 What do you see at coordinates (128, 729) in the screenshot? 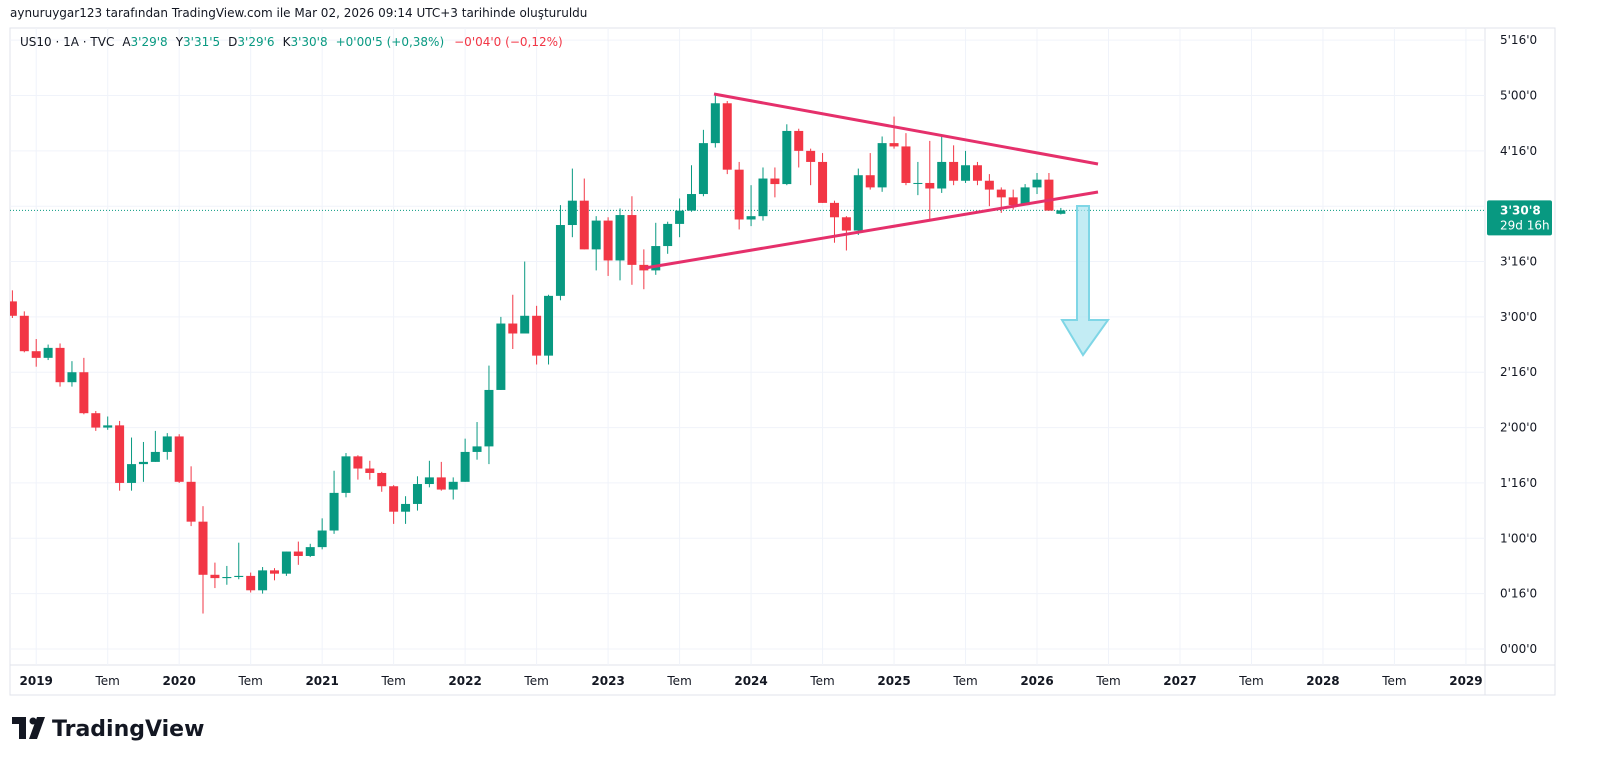
I see `brand: TradingView` at bounding box center [128, 729].